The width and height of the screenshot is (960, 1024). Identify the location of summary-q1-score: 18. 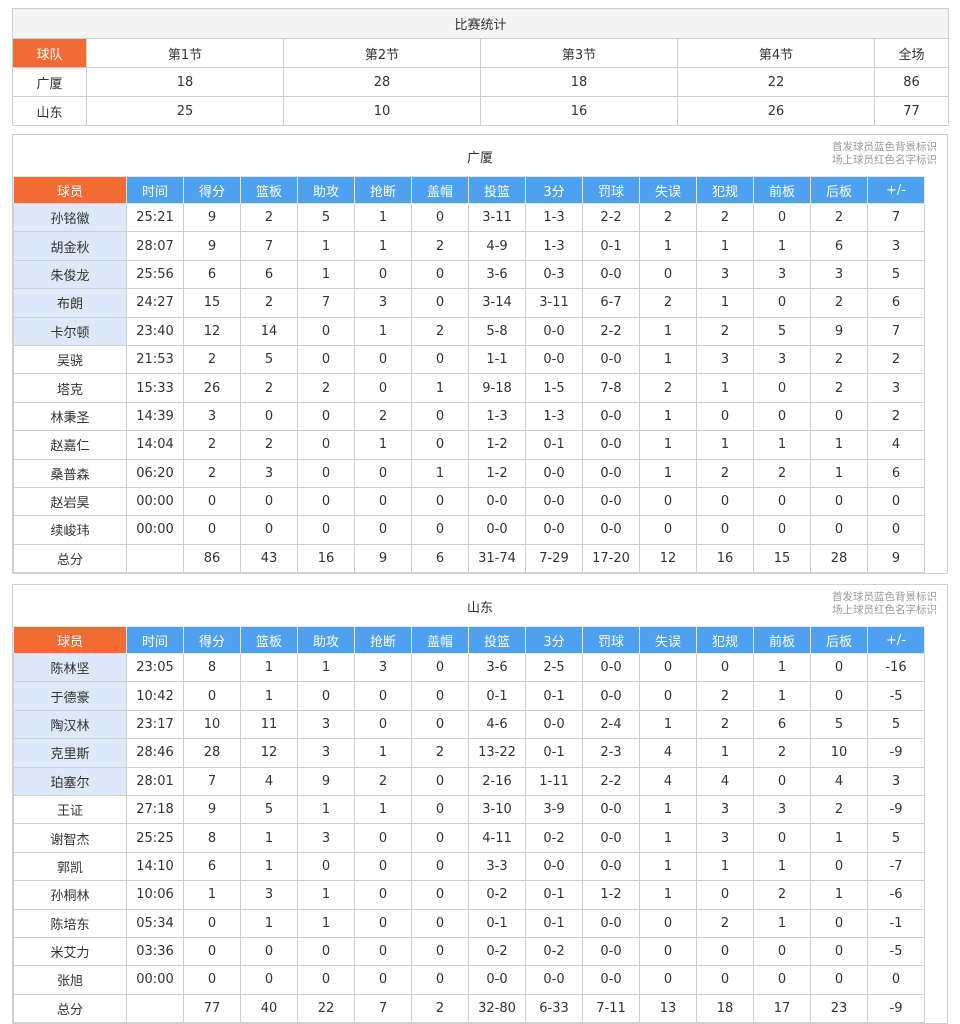
(185, 82).